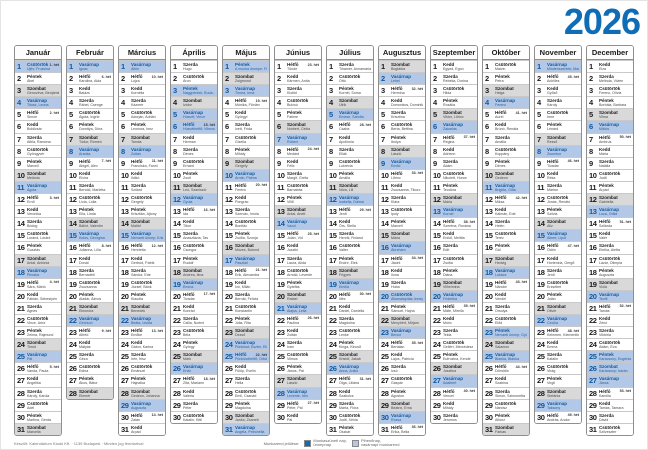  What do you see at coordinates (449, 153) in the screenshot?
I see `name-days: Adrienn` at bounding box center [449, 153].